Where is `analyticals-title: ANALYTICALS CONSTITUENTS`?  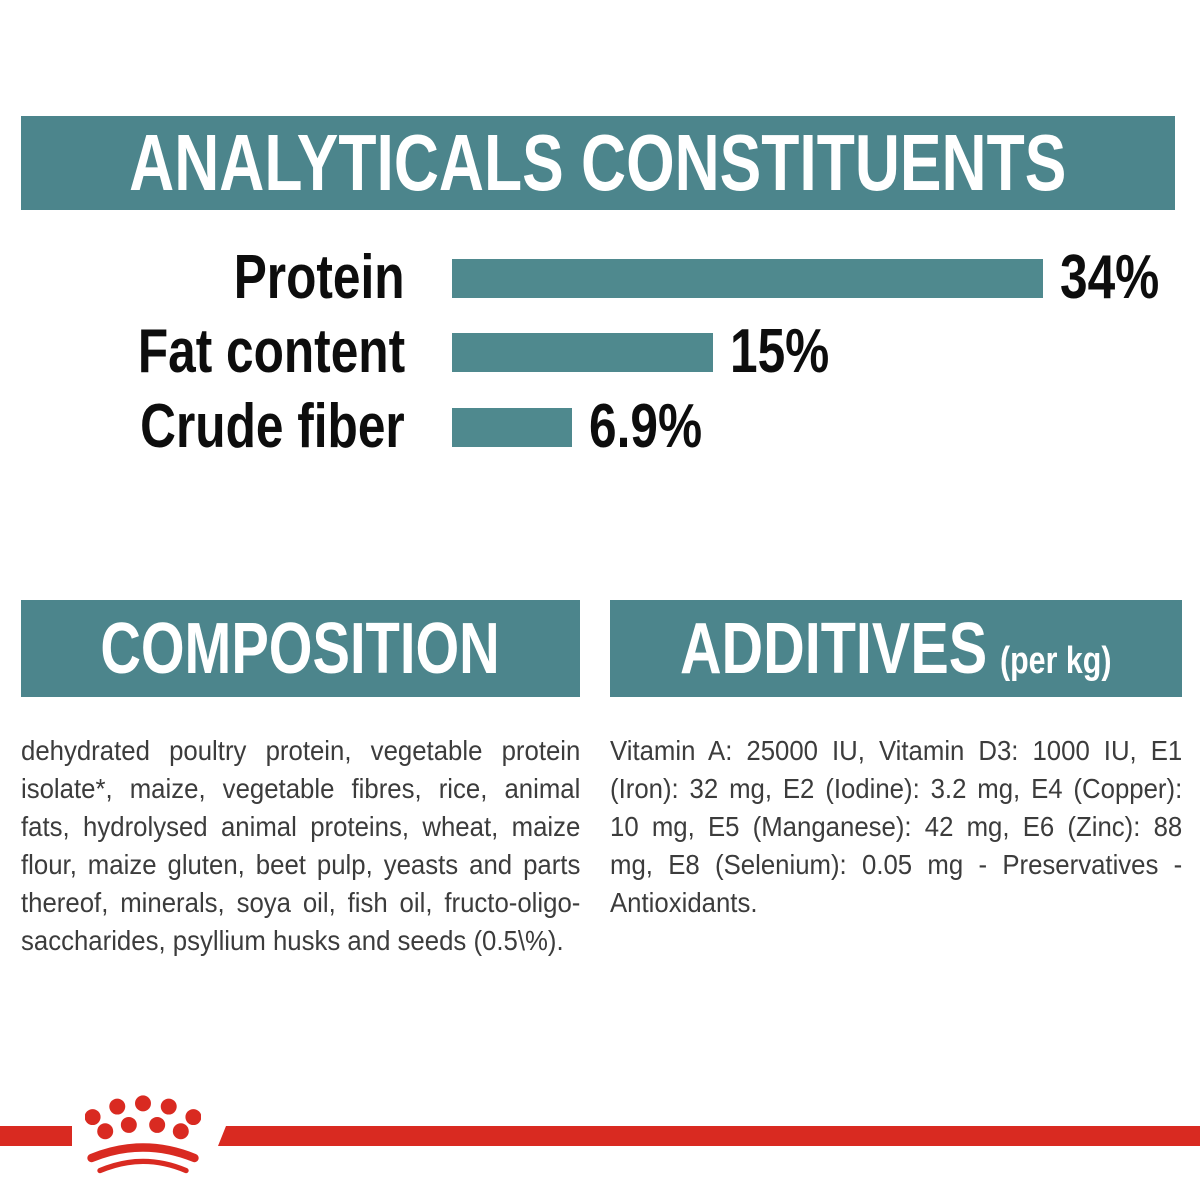
analyticals-title: ANALYTICALS CONSTITUENTS is located at coordinates (598, 162).